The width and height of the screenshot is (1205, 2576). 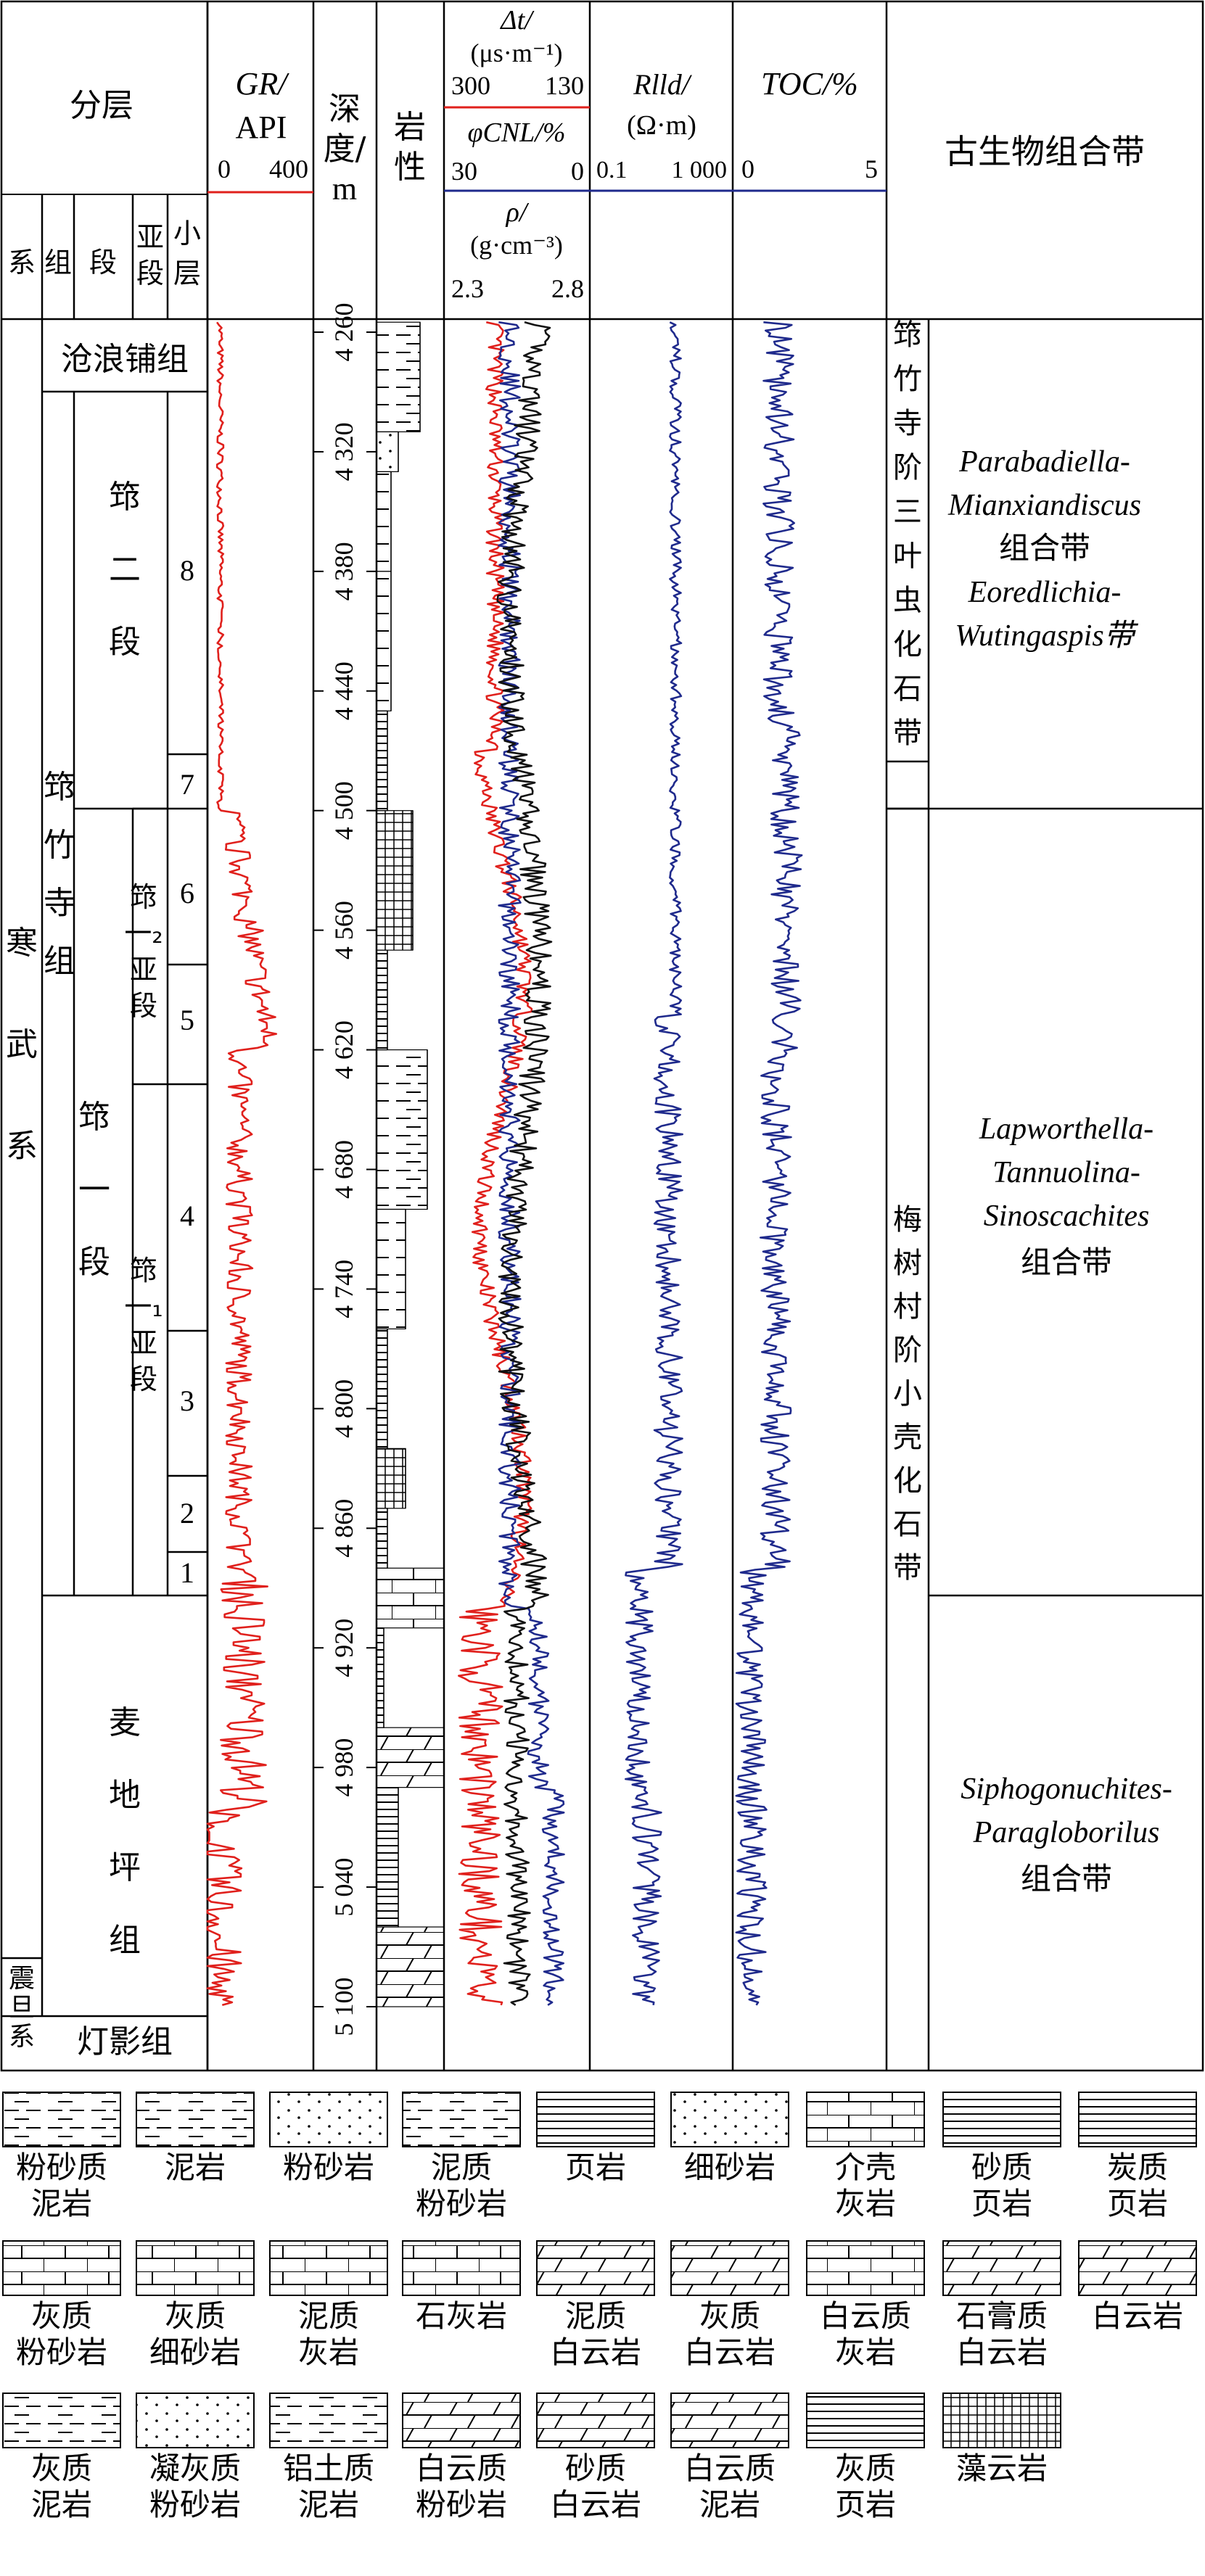 I want to click on depth-tick-label: 4 380, so click(x=343, y=571).